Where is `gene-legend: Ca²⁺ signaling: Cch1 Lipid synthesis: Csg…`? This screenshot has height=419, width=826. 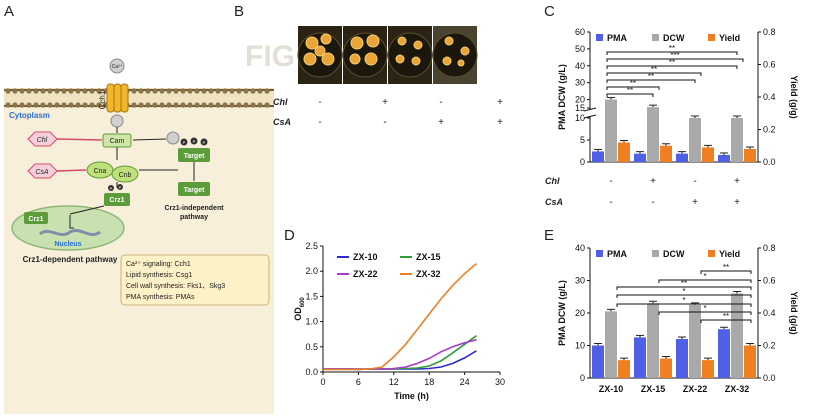 gene-legend: Ca²⁺ signaling: Cch1 Lipid synthesis: Csg… is located at coordinates (175, 281).